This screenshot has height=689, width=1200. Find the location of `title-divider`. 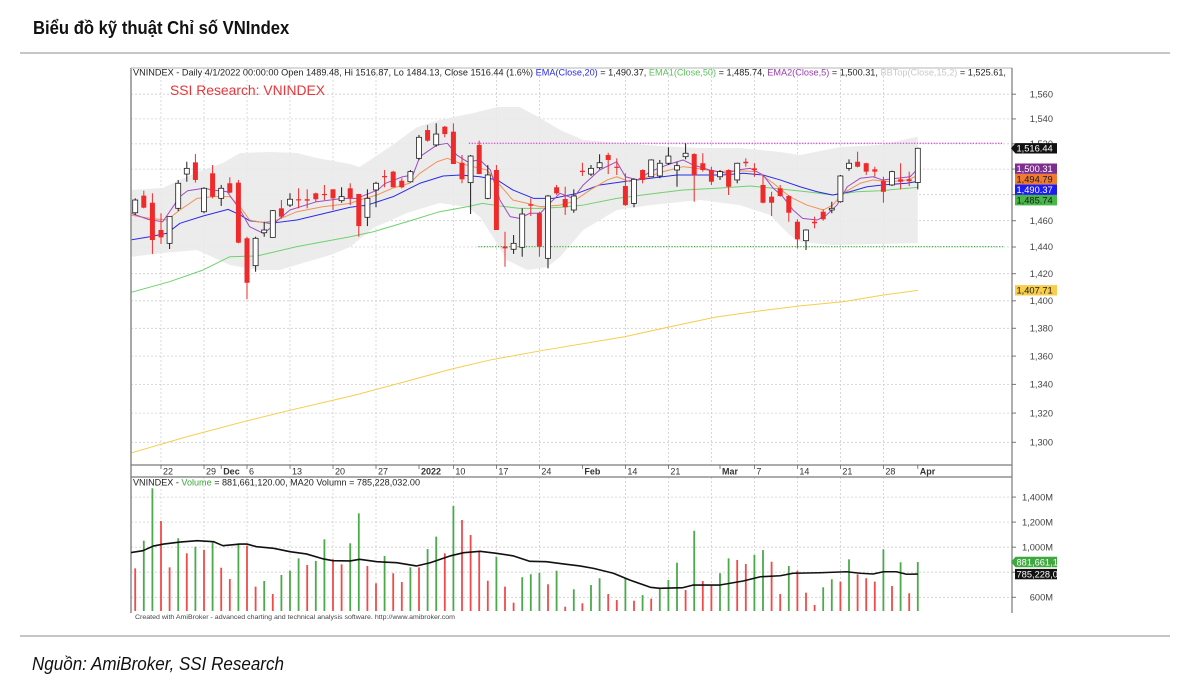

title-divider is located at coordinates (595, 53).